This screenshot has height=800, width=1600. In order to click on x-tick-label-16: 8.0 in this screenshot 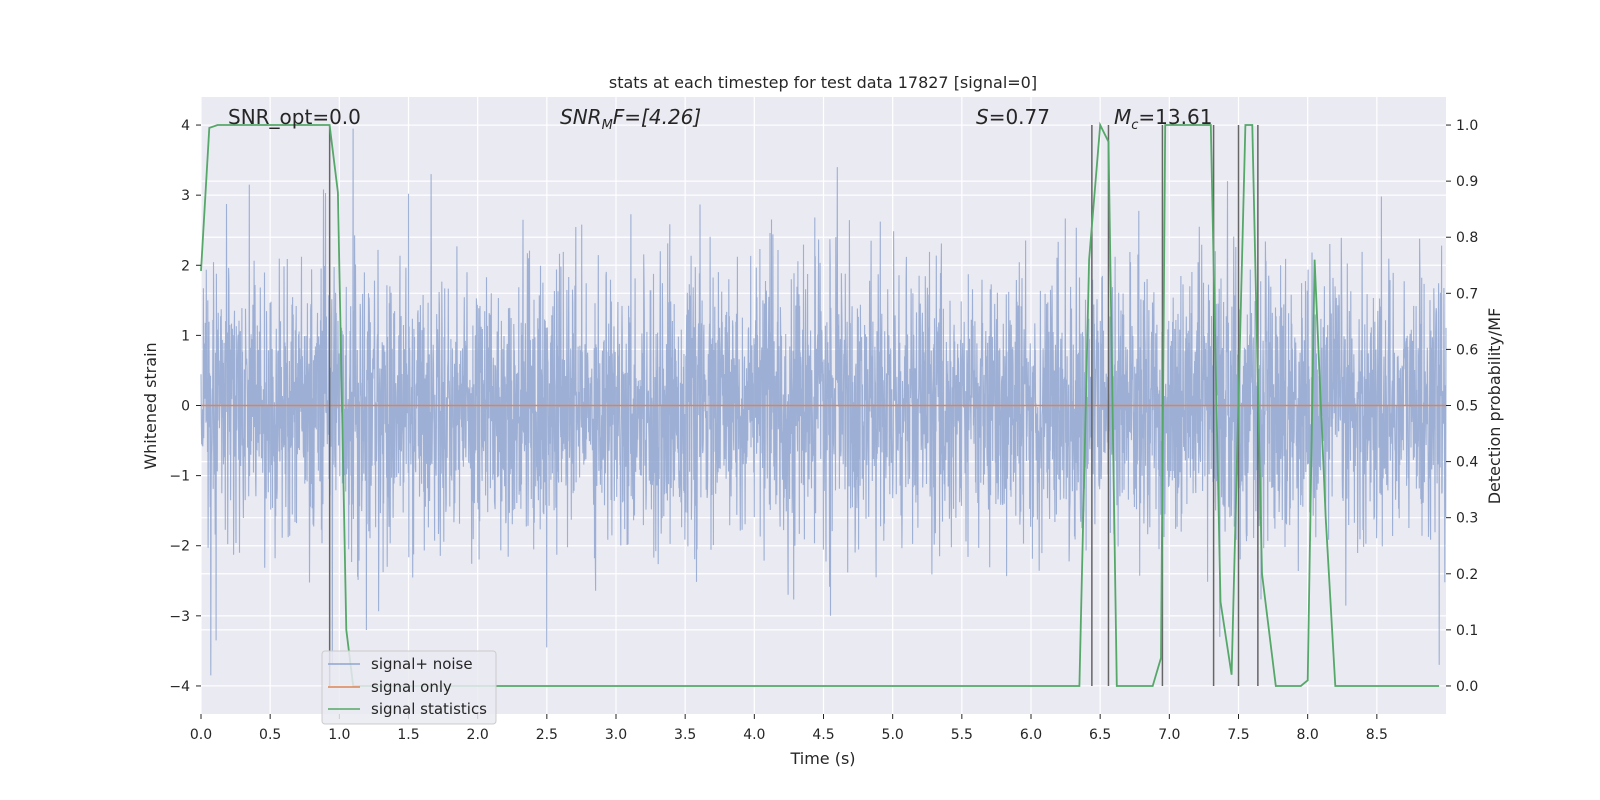, I will do `click(1308, 735)`.